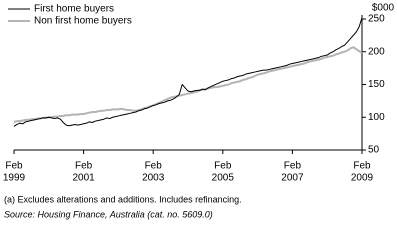 The image size is (397, 240). Describe the element at coordinates (223, 178) in the screenshot. I see `x-tick-label: 2005` at that location.